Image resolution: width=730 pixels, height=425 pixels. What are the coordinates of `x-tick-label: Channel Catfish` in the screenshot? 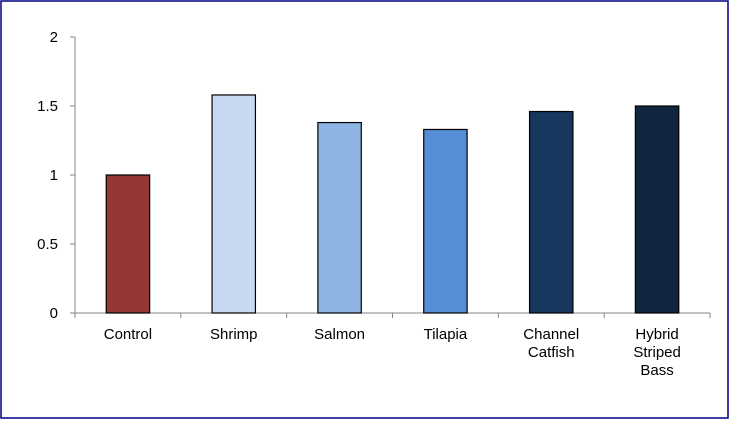 It's located at (551, 343).